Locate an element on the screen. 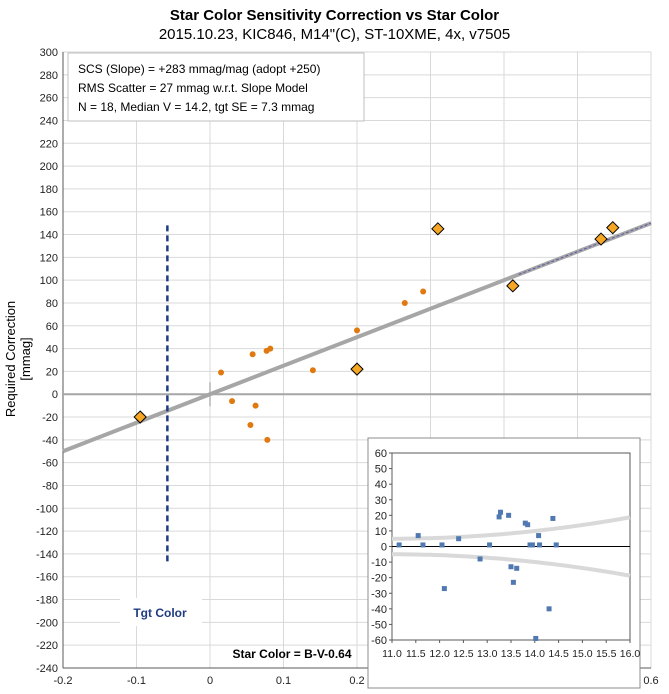 This screenshot has height=694, width=669. y-tick-label: -240 is located at coordinates (47, 669).